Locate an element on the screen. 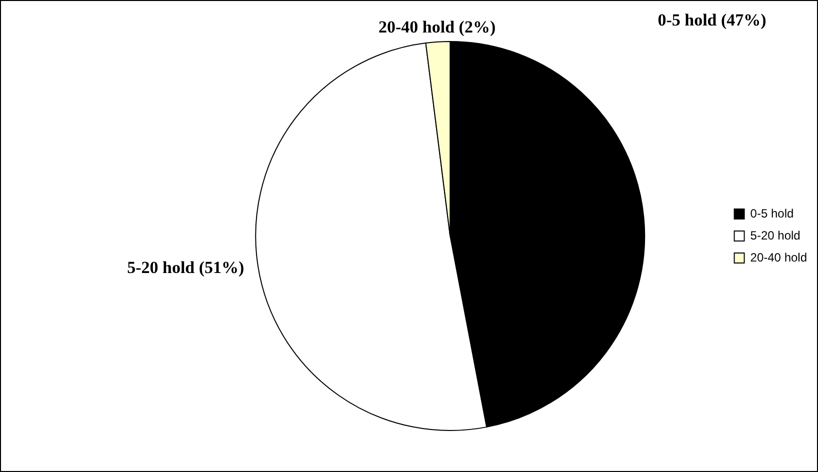  legend-label: 20-40 hold is located at coordinates (779, 257).